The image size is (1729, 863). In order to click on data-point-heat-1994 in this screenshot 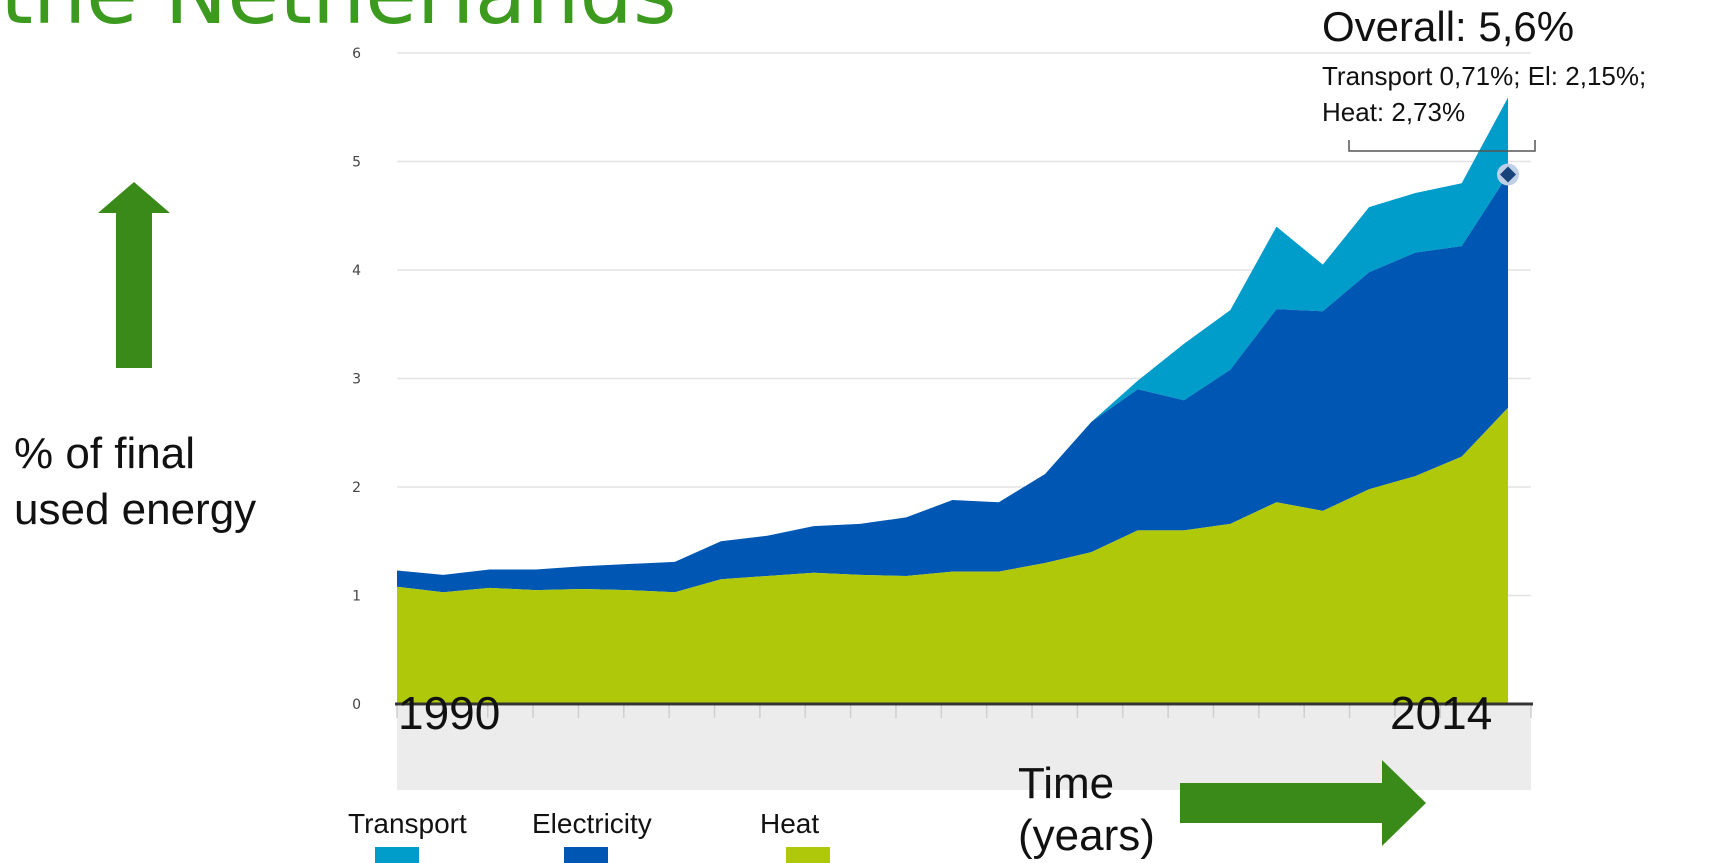, I will do `click(582, 589)`.